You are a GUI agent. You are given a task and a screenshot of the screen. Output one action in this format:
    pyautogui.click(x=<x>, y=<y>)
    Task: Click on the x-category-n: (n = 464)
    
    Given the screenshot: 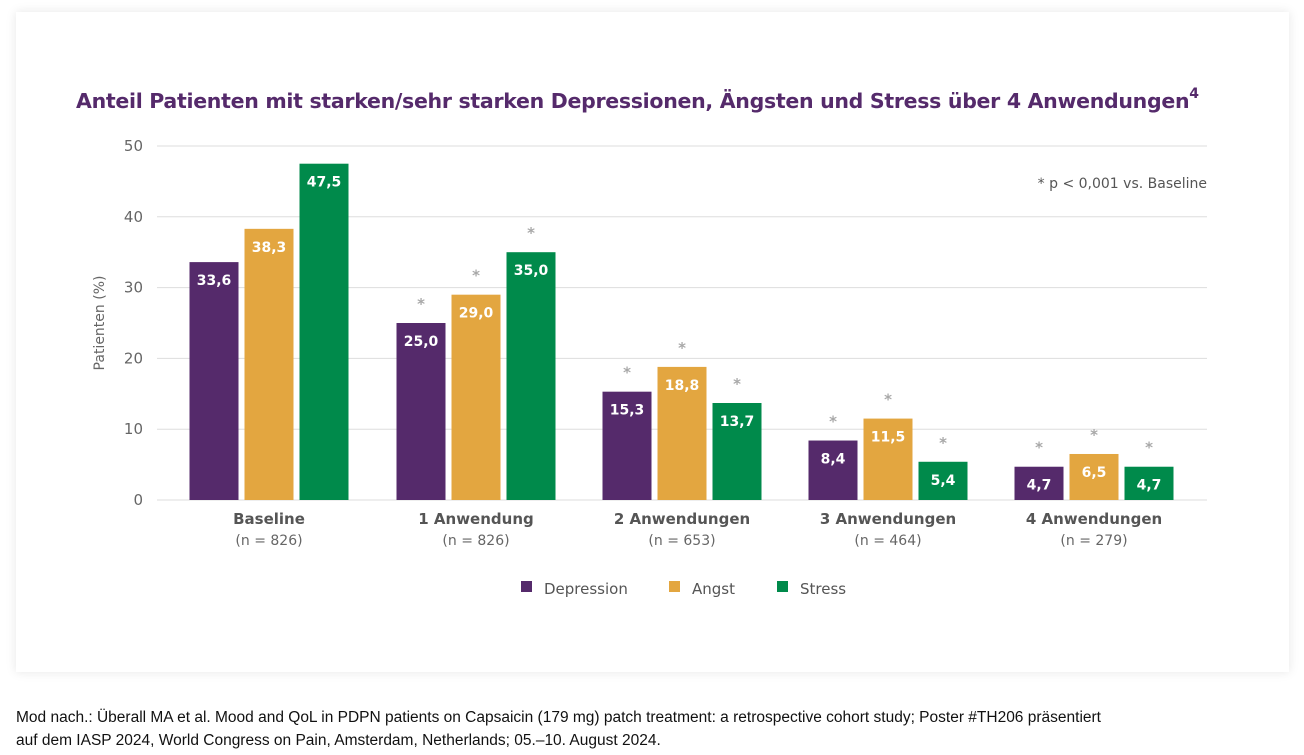 What is the action you would take?
    pyautogui.click(x=887, y=541)
    